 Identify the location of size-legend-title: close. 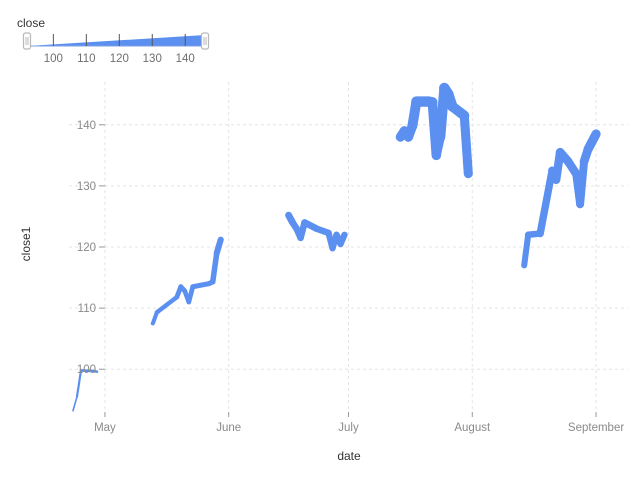
(31, 23).